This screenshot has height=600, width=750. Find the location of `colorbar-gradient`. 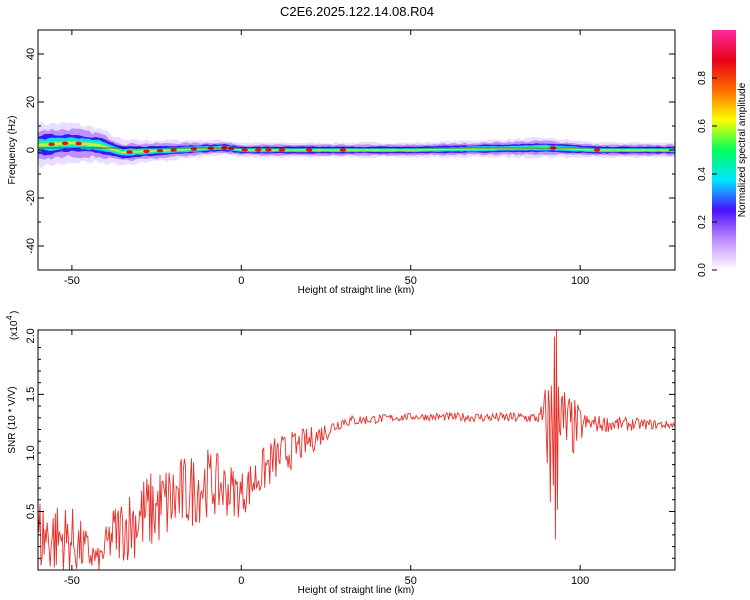

colorbar-gradient is located at coordinates (724, 150).